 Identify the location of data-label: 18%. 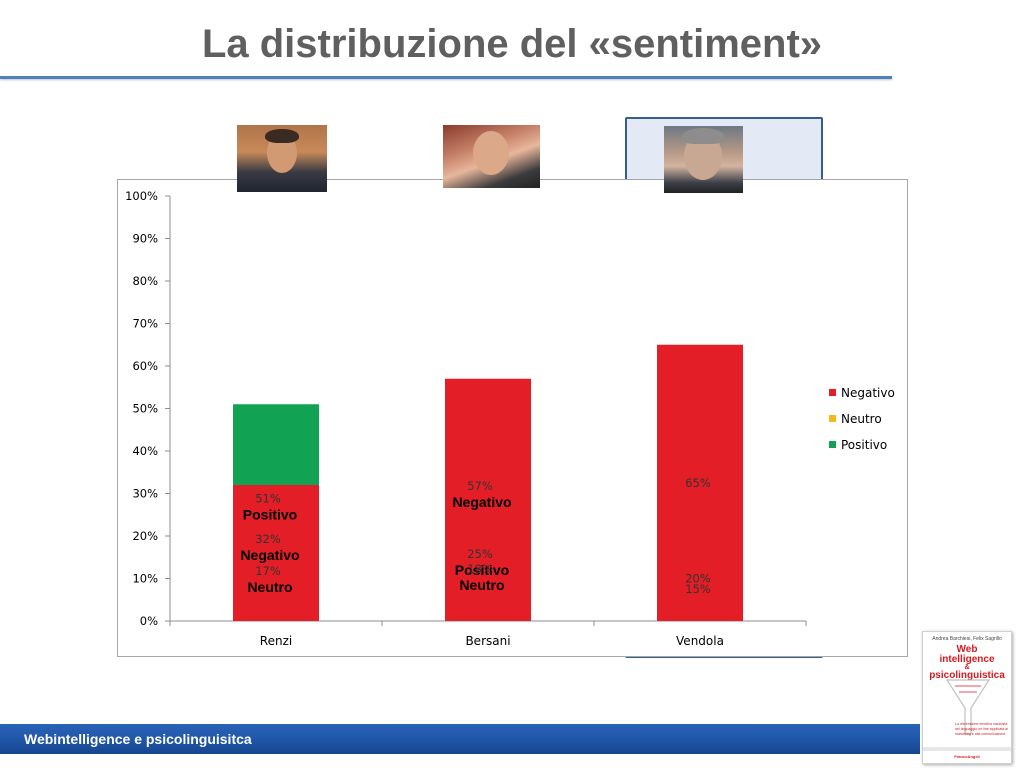
(480, 569).